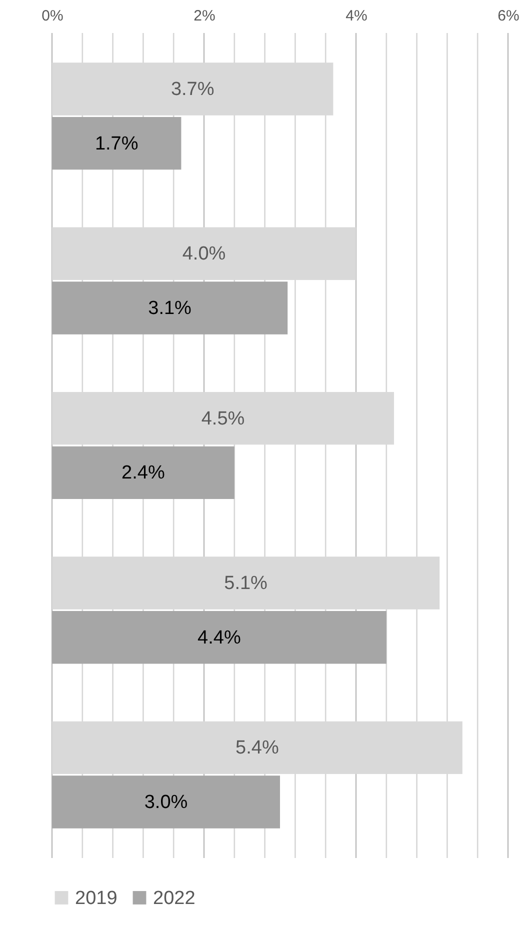 This screenshot has width=531, height=938. Describe the element at coordinates (192, 89) in the screenshot. I see `data-label: 3.7%` at that location.